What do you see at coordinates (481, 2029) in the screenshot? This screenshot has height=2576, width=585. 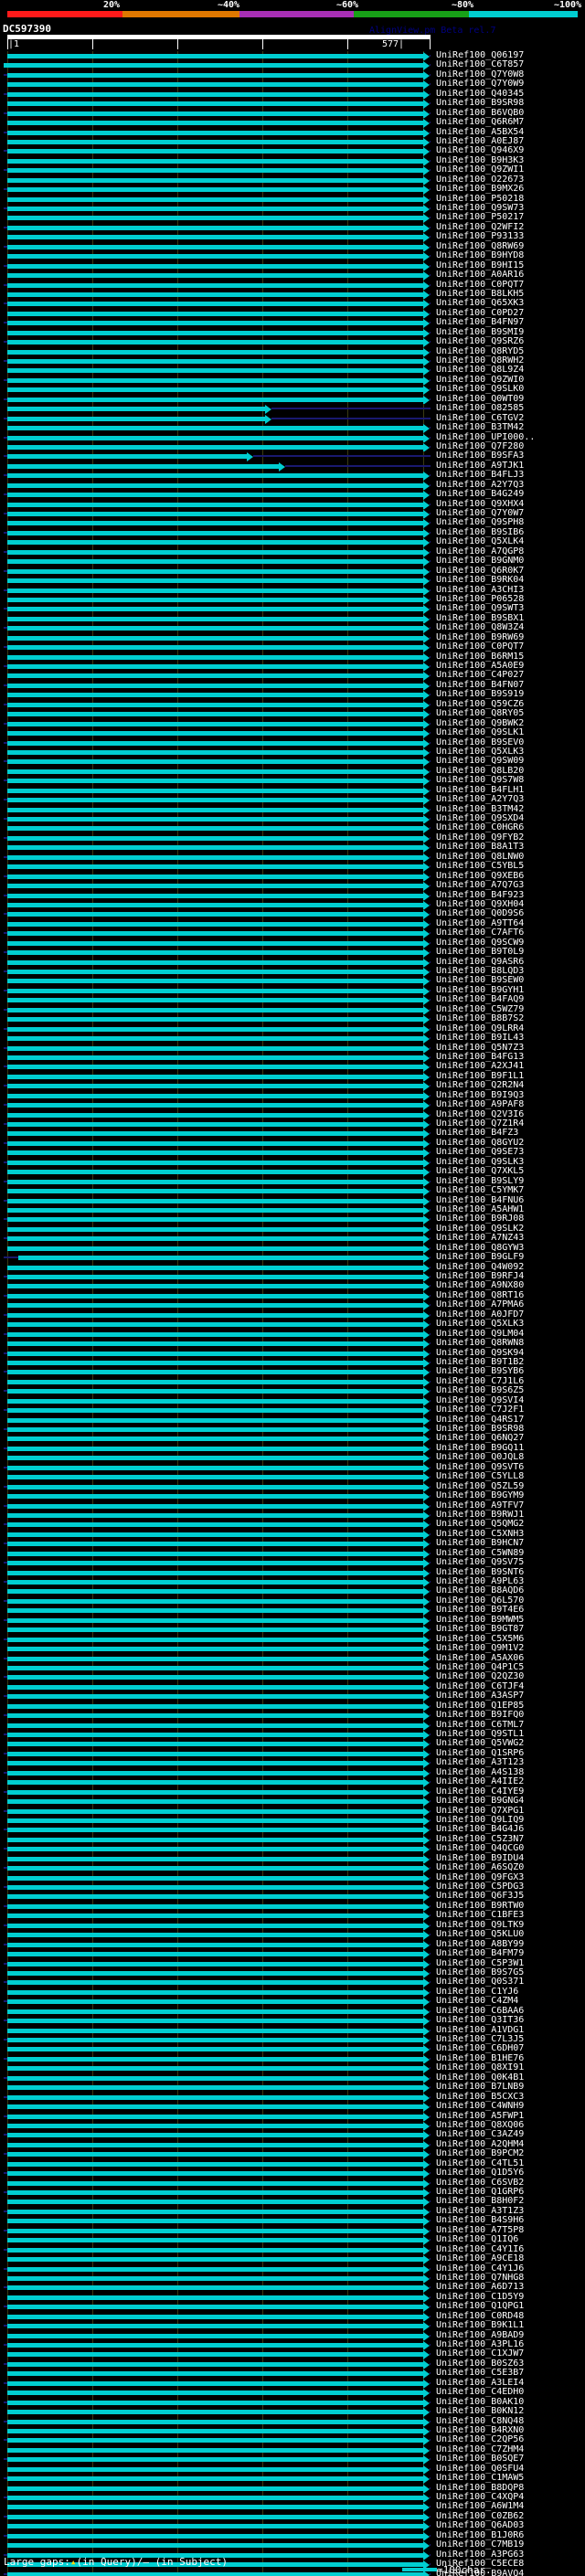 I see `hit-label: UniRef100_A1VDG1` at bounding box center [481, 2029].